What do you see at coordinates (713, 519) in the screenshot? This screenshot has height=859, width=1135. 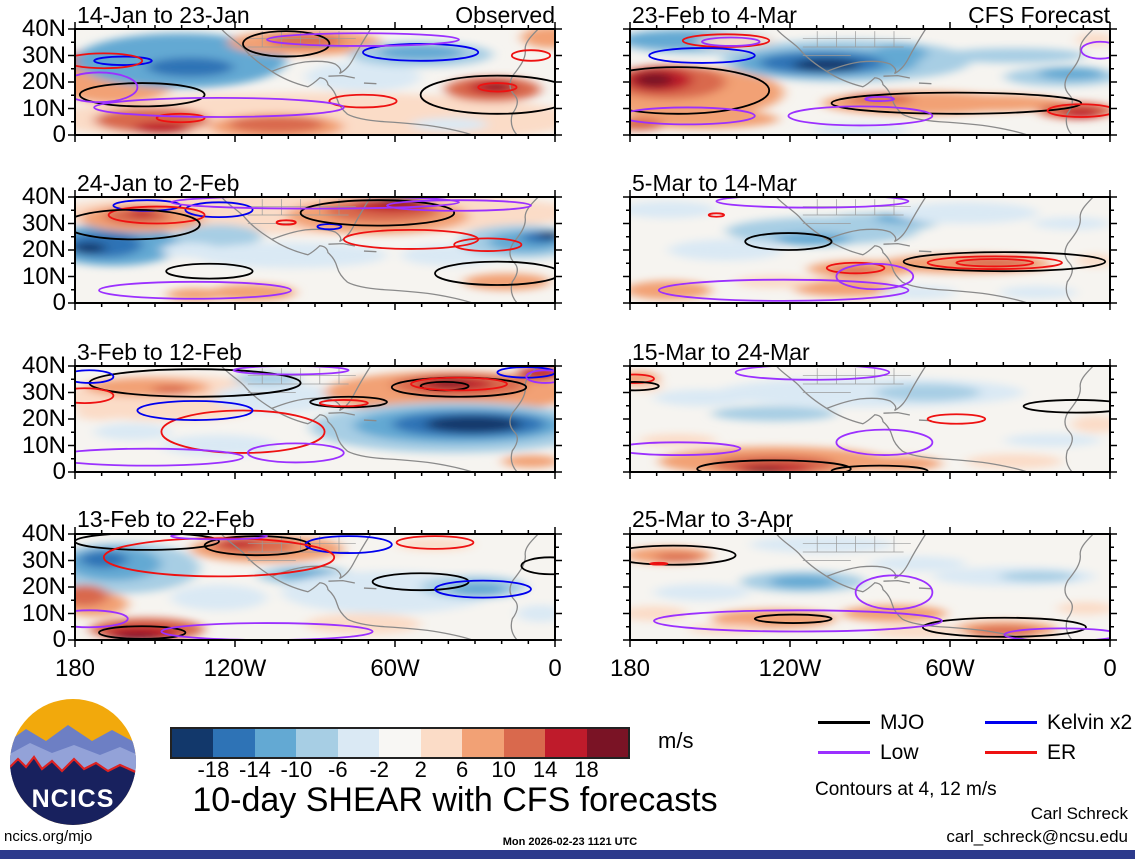 I see `panel-title: 25-Mar to 3-Apr` at bounding box center [713, 519].